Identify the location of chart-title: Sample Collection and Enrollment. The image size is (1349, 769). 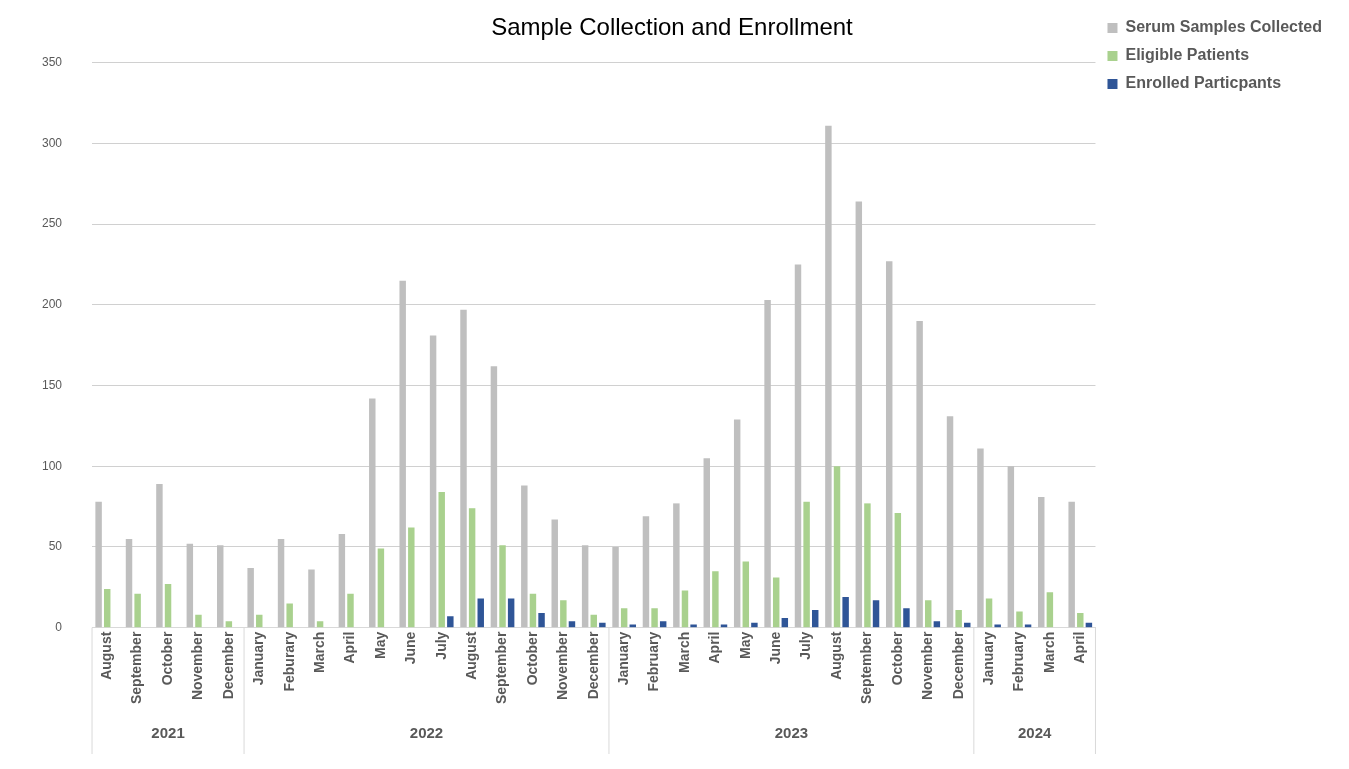
(672, 27).